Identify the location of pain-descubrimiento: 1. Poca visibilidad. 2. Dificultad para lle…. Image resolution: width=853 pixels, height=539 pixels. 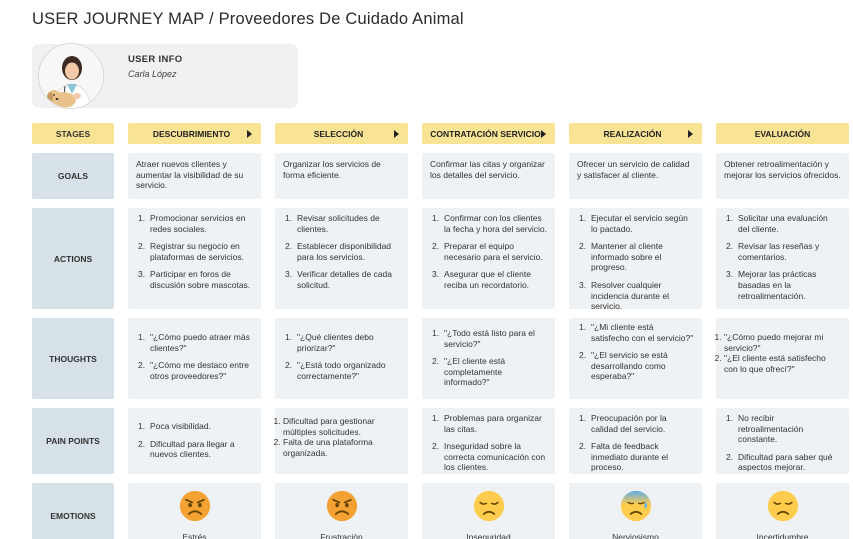
(194, 441).